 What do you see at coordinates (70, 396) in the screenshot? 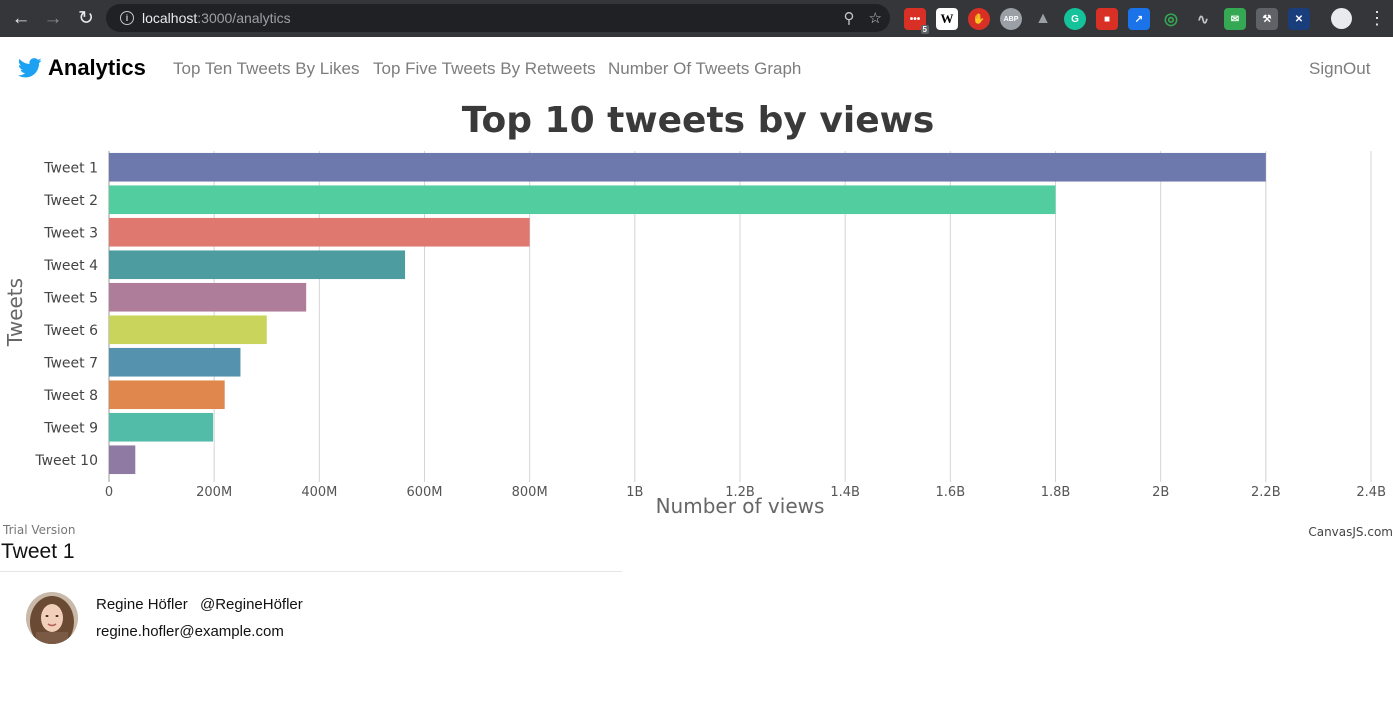
I see `y-tick-label: Tweet 8` at bounding box center [70, 396].